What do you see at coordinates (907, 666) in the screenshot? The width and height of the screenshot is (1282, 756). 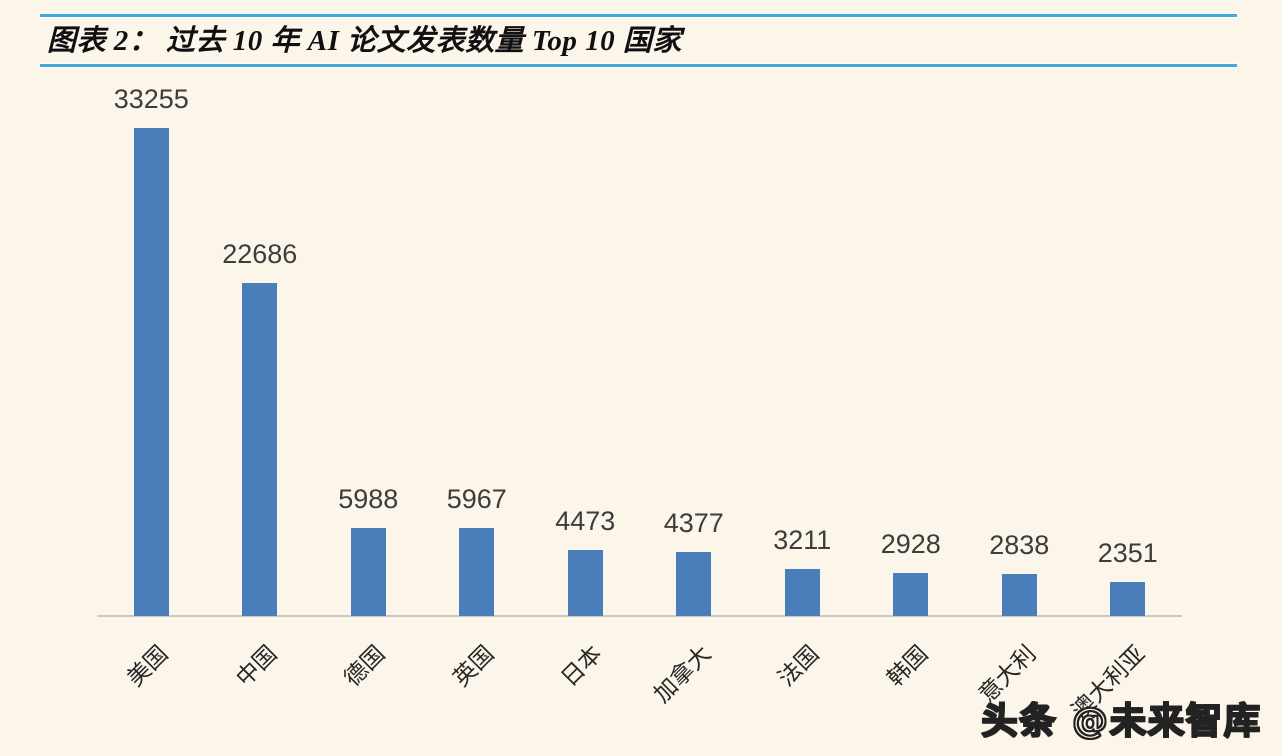 I see `category-label: 韩国` at bounding box center [907, 666].